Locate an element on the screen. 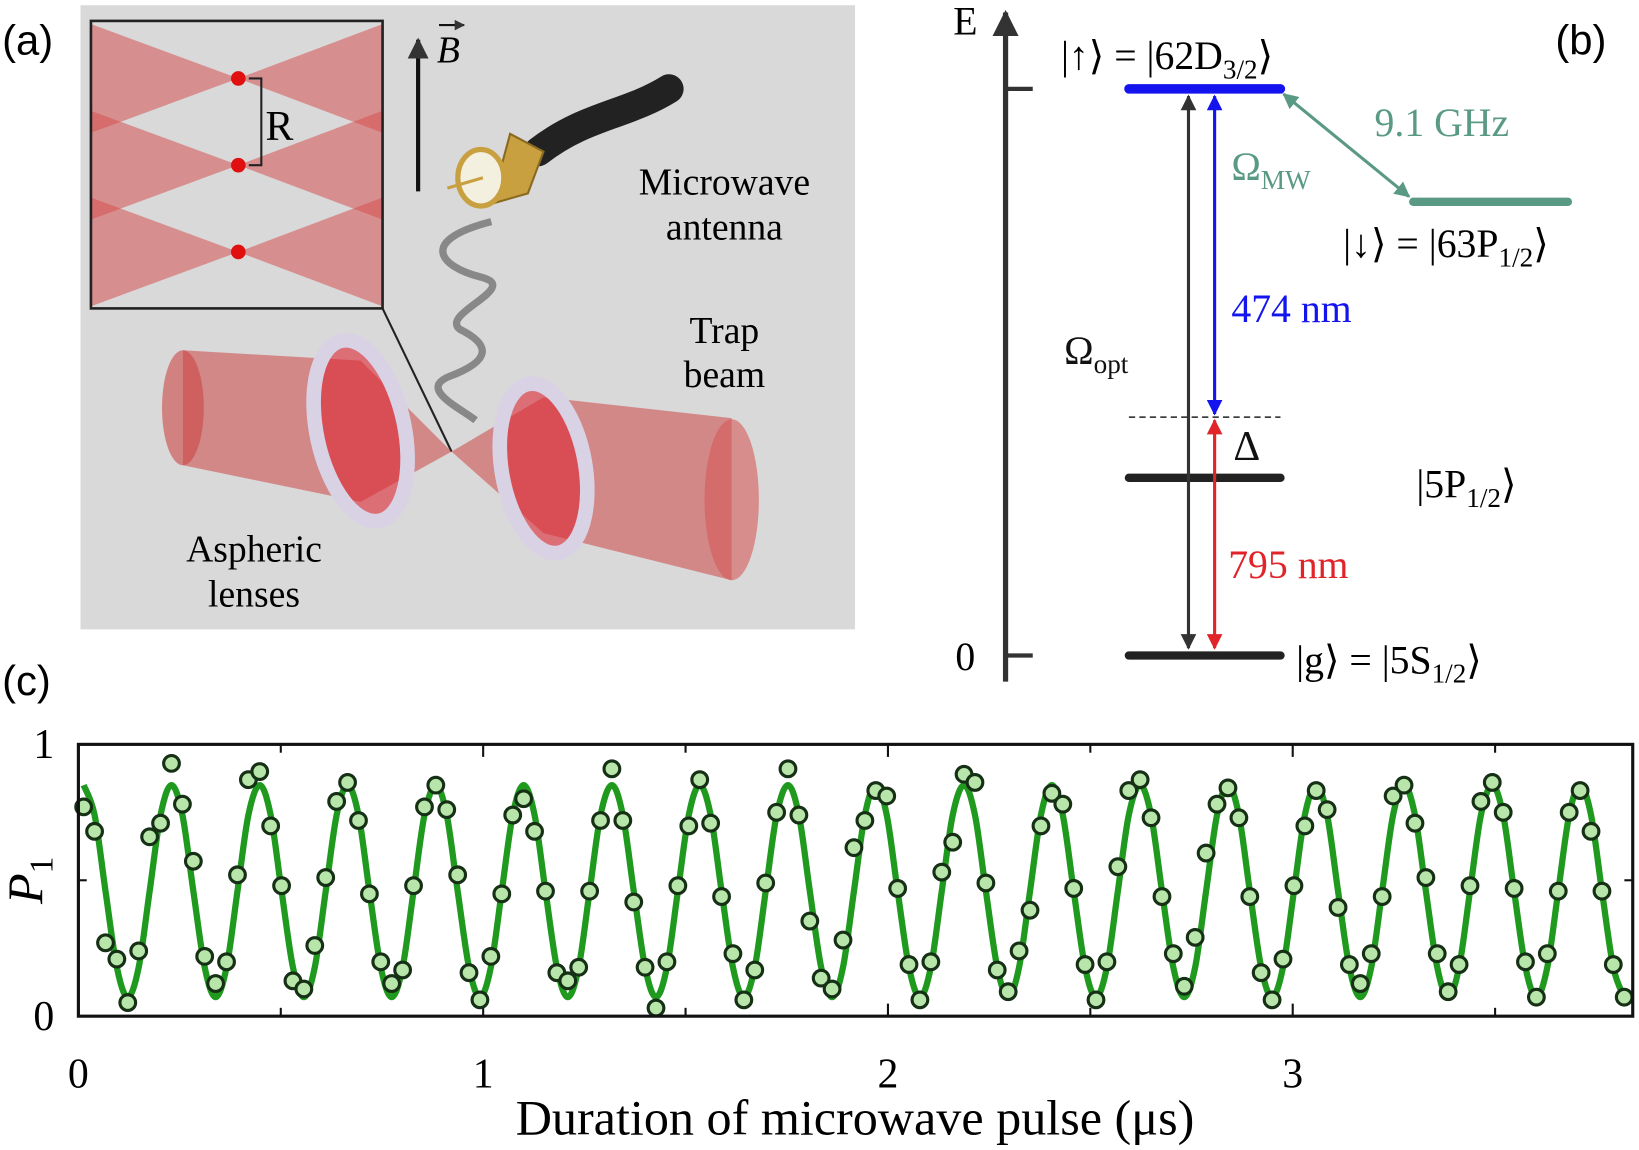  beam-label: Trap beam is located at coordinates (724, 353).